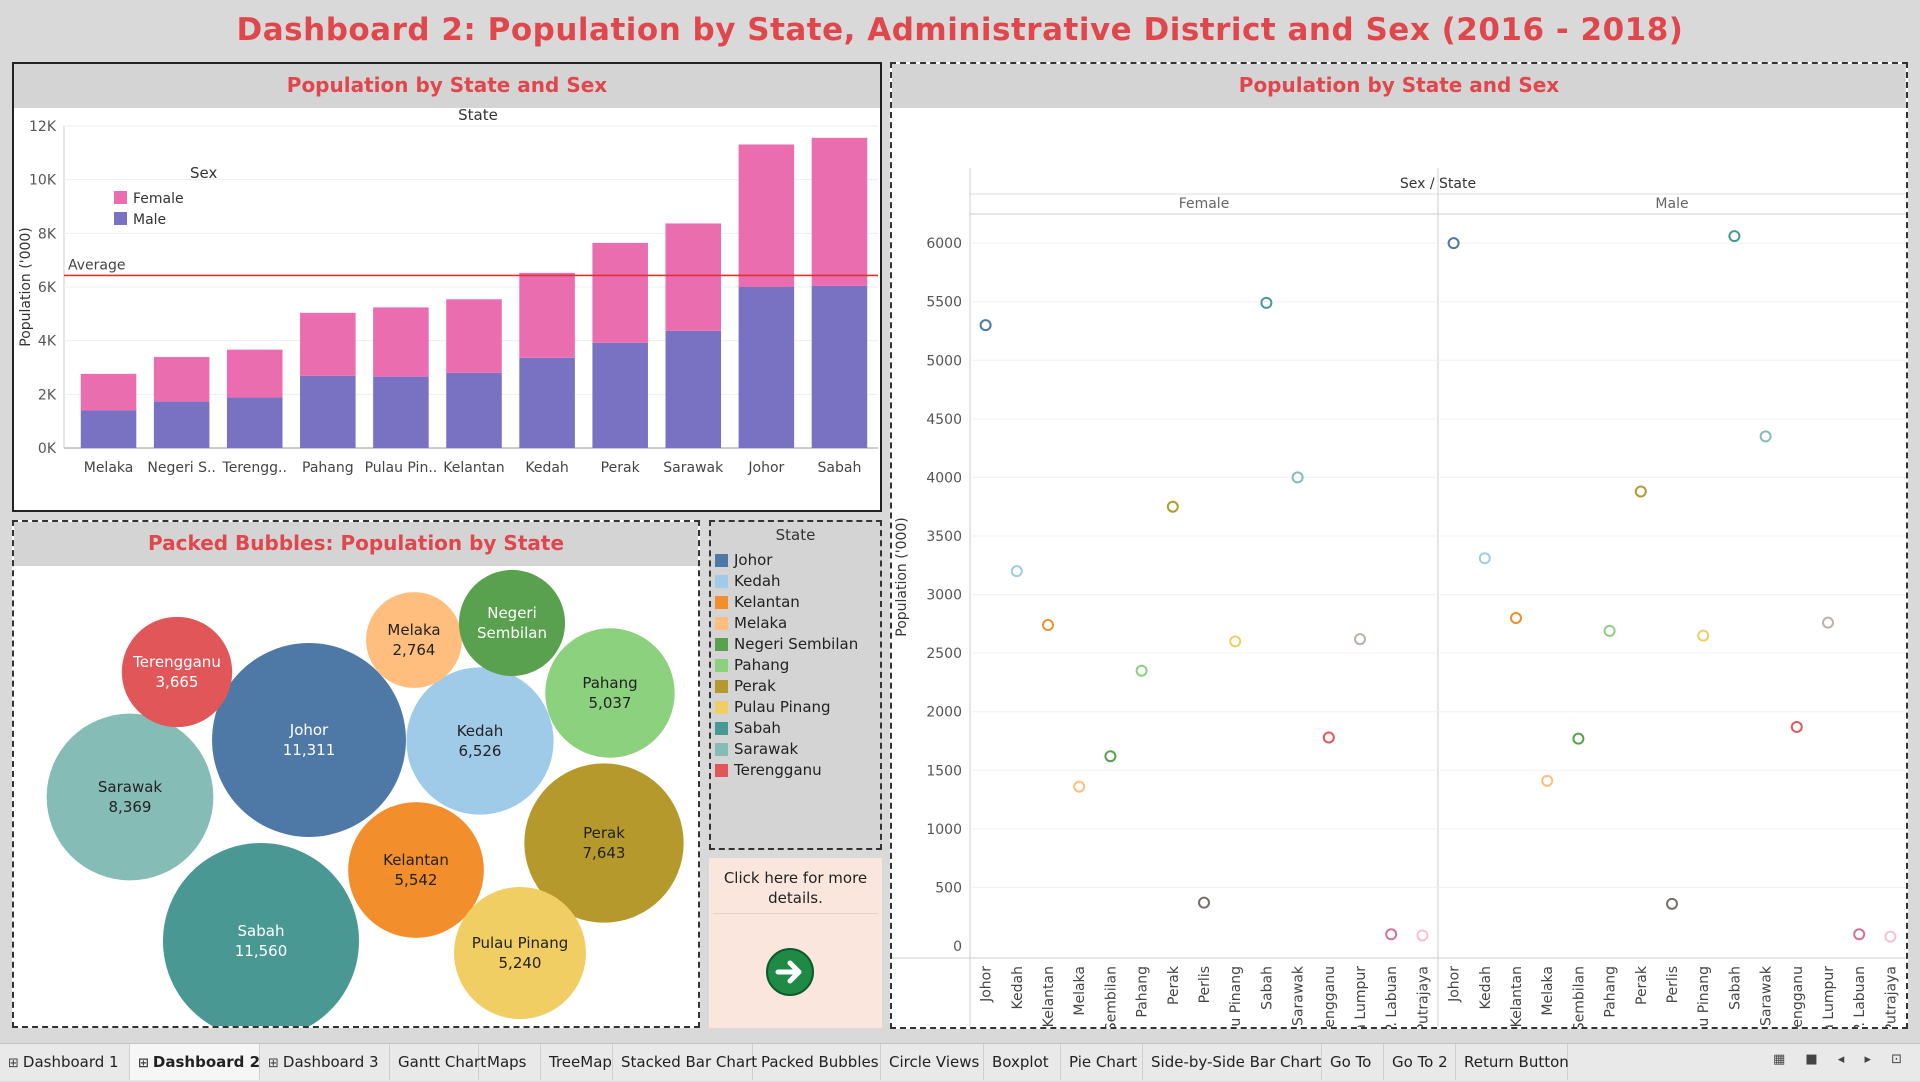 The image size is (1920, 1082). Describe the element at coordinates (743, 560) in the screenshot. I see `state-legend-item-johor: Johor` at that location.